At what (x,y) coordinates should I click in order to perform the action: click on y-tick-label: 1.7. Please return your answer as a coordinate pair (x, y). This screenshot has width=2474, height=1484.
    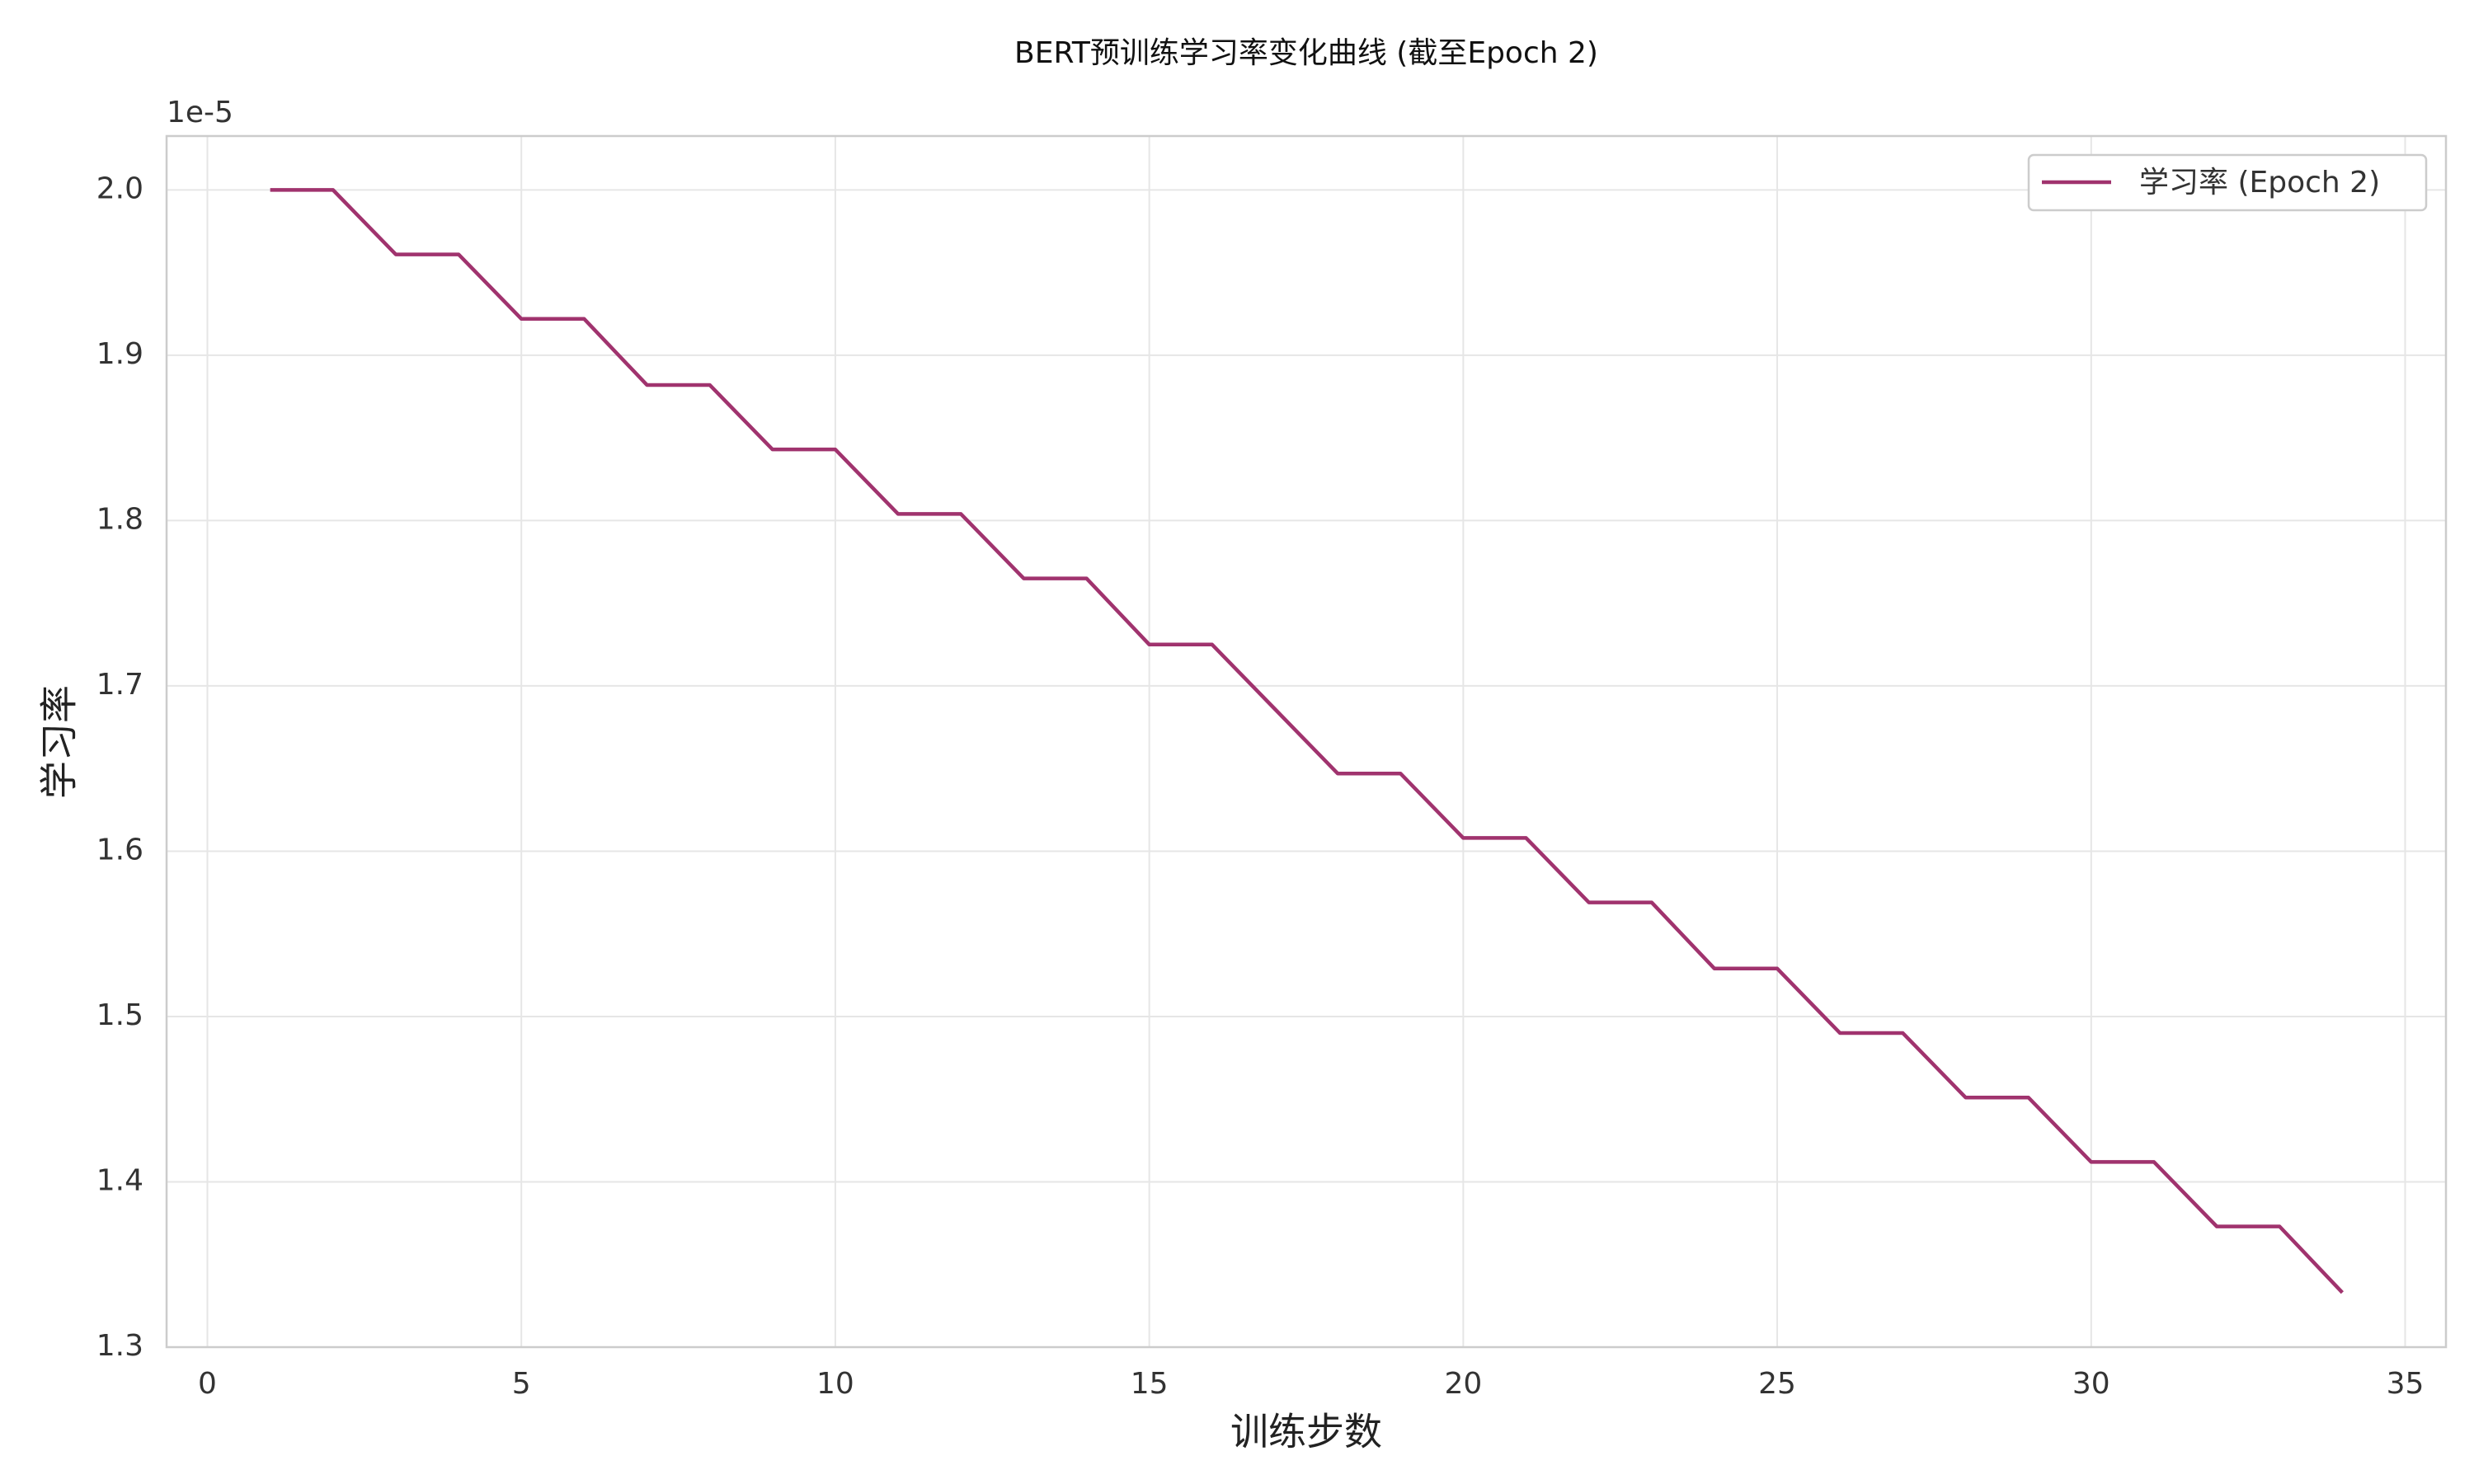
    Looking at the image, I should click on (119, 685).